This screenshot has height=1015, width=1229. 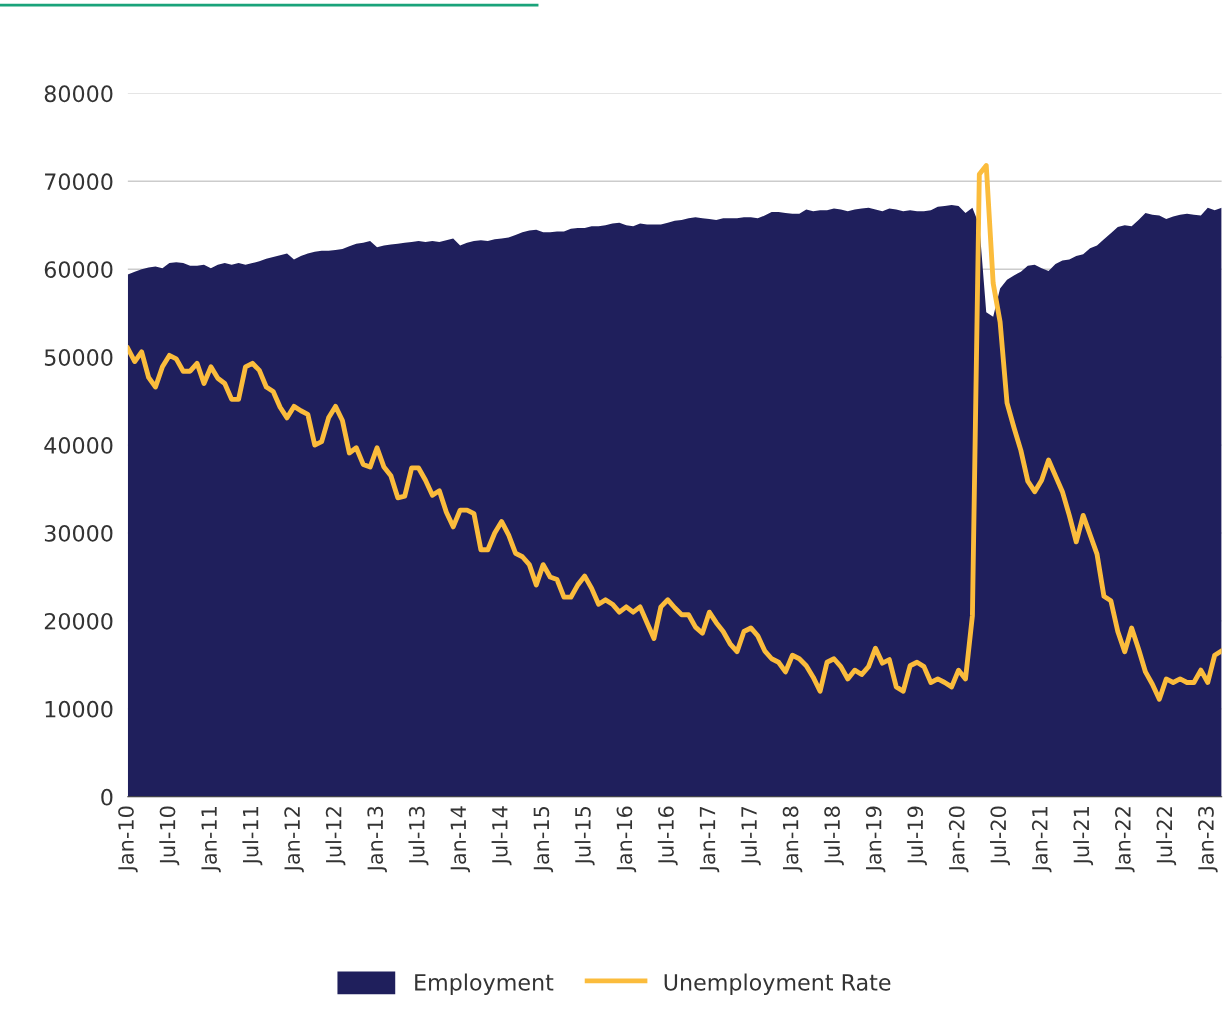 I want to click on y-tick-label: 50000, so click(x=78, y=357).